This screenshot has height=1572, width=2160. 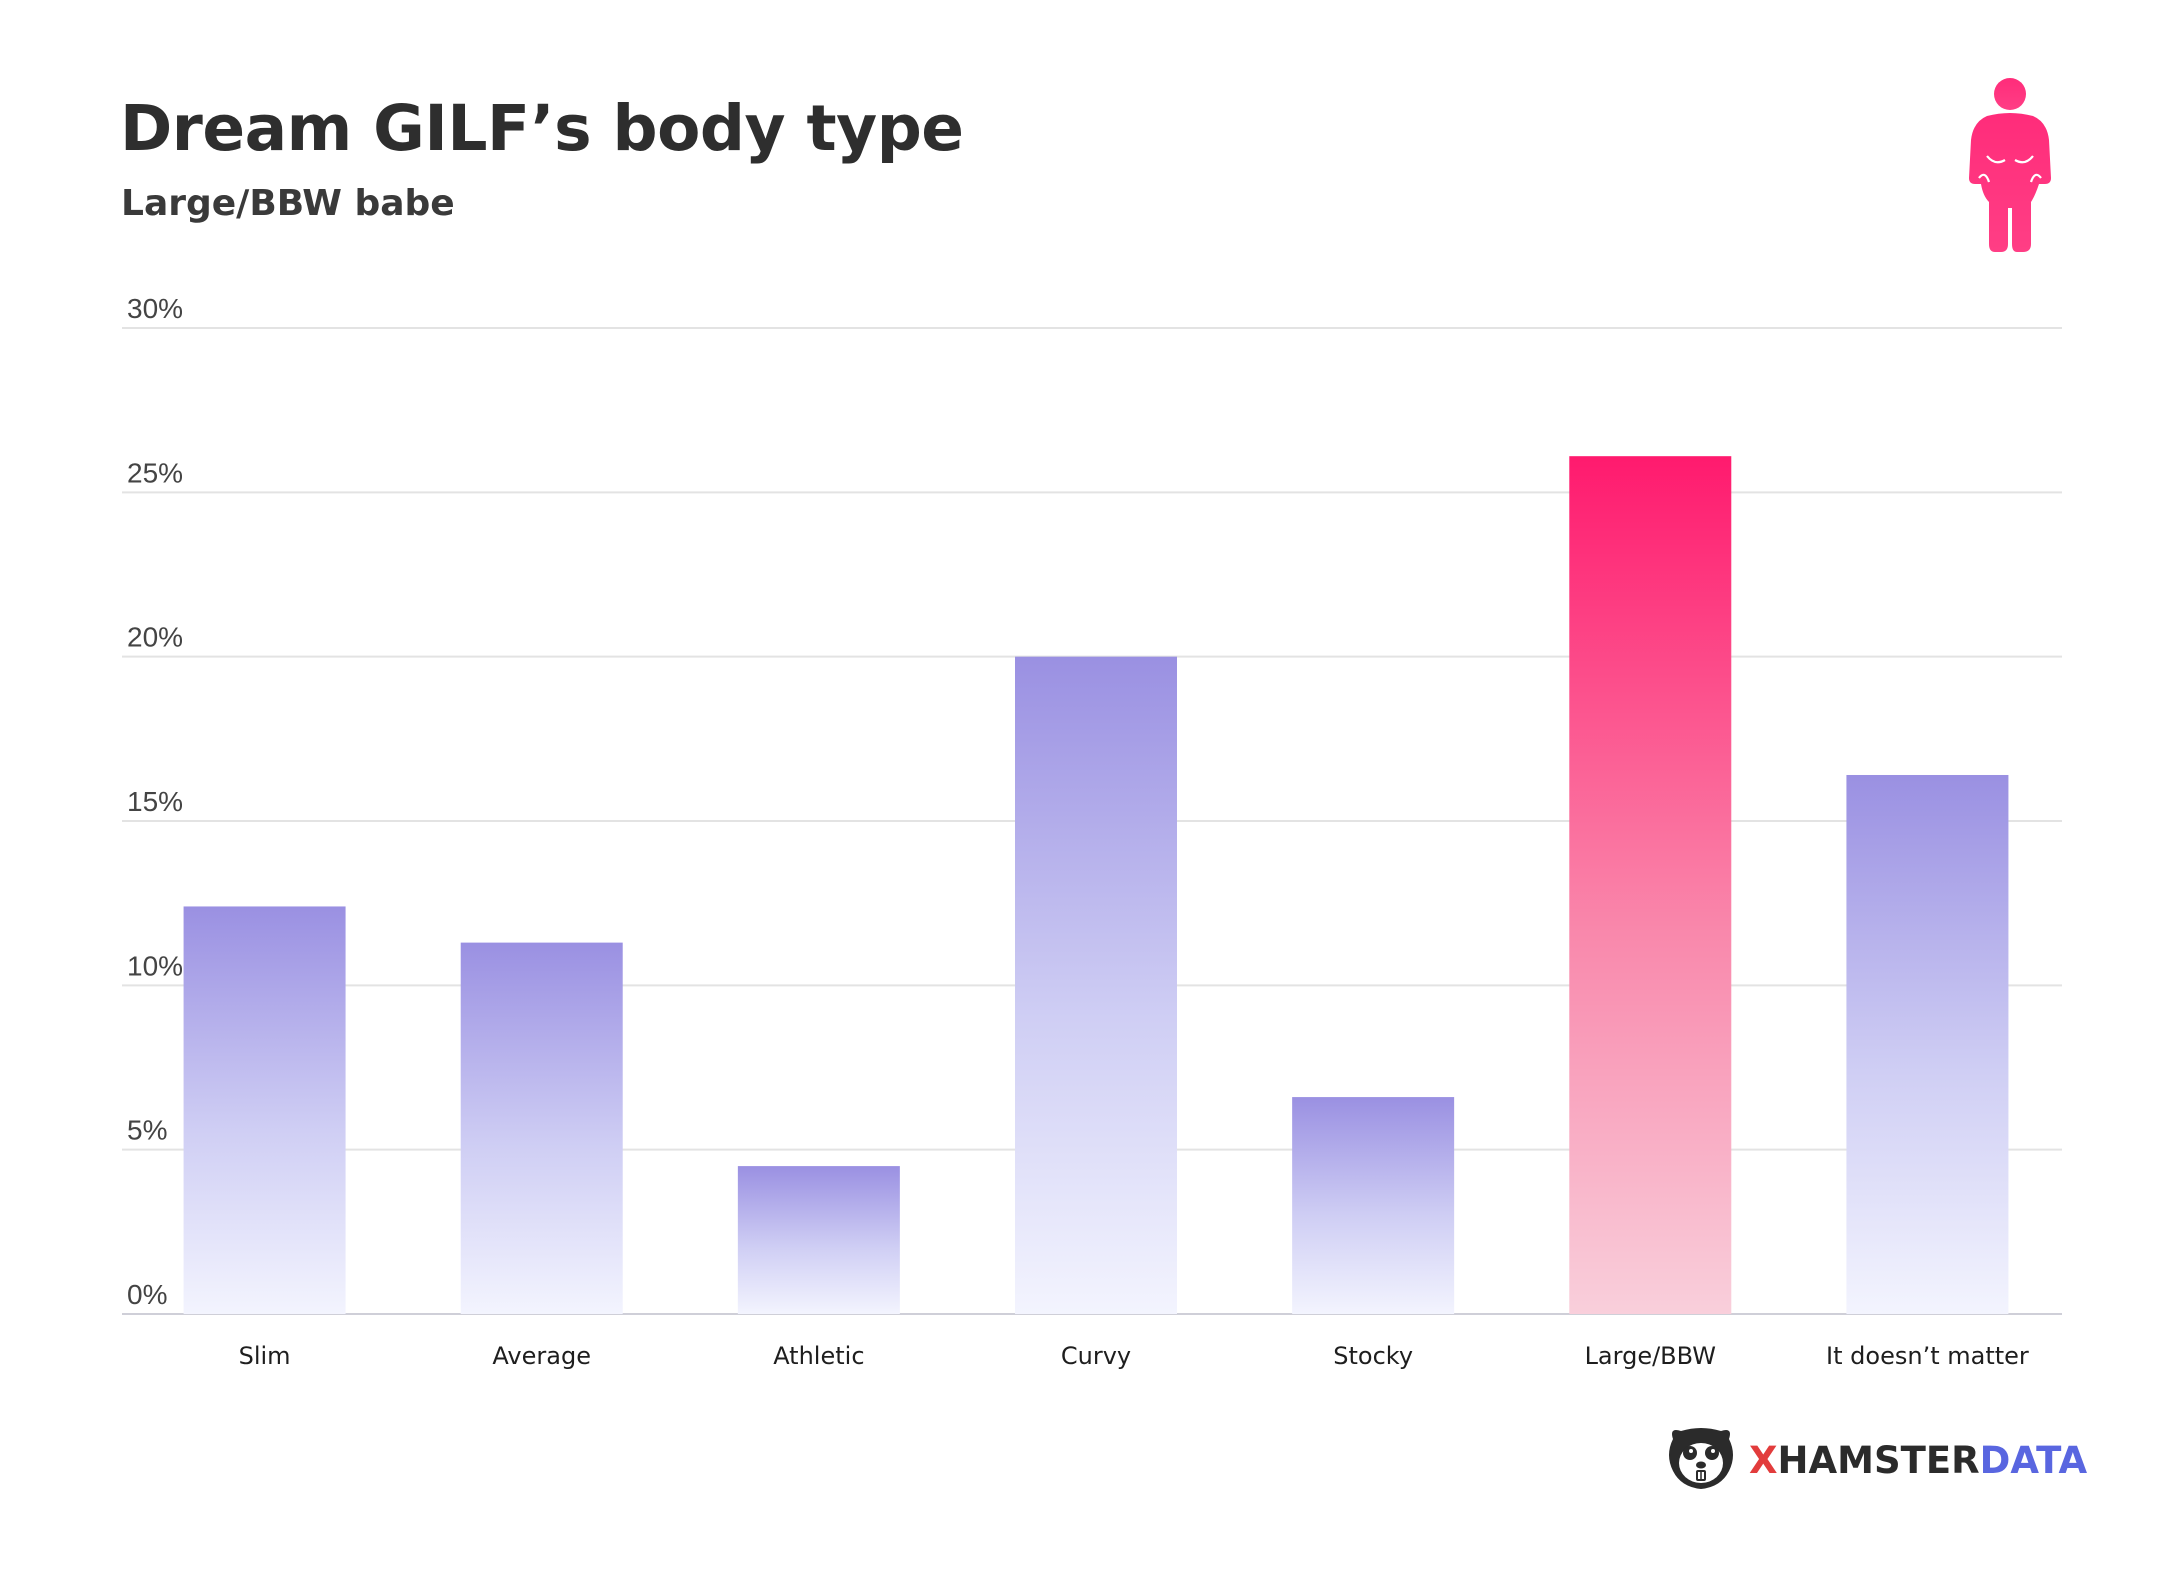 I want to click on y-tick-label: 10%, so click(x=155, y=965).